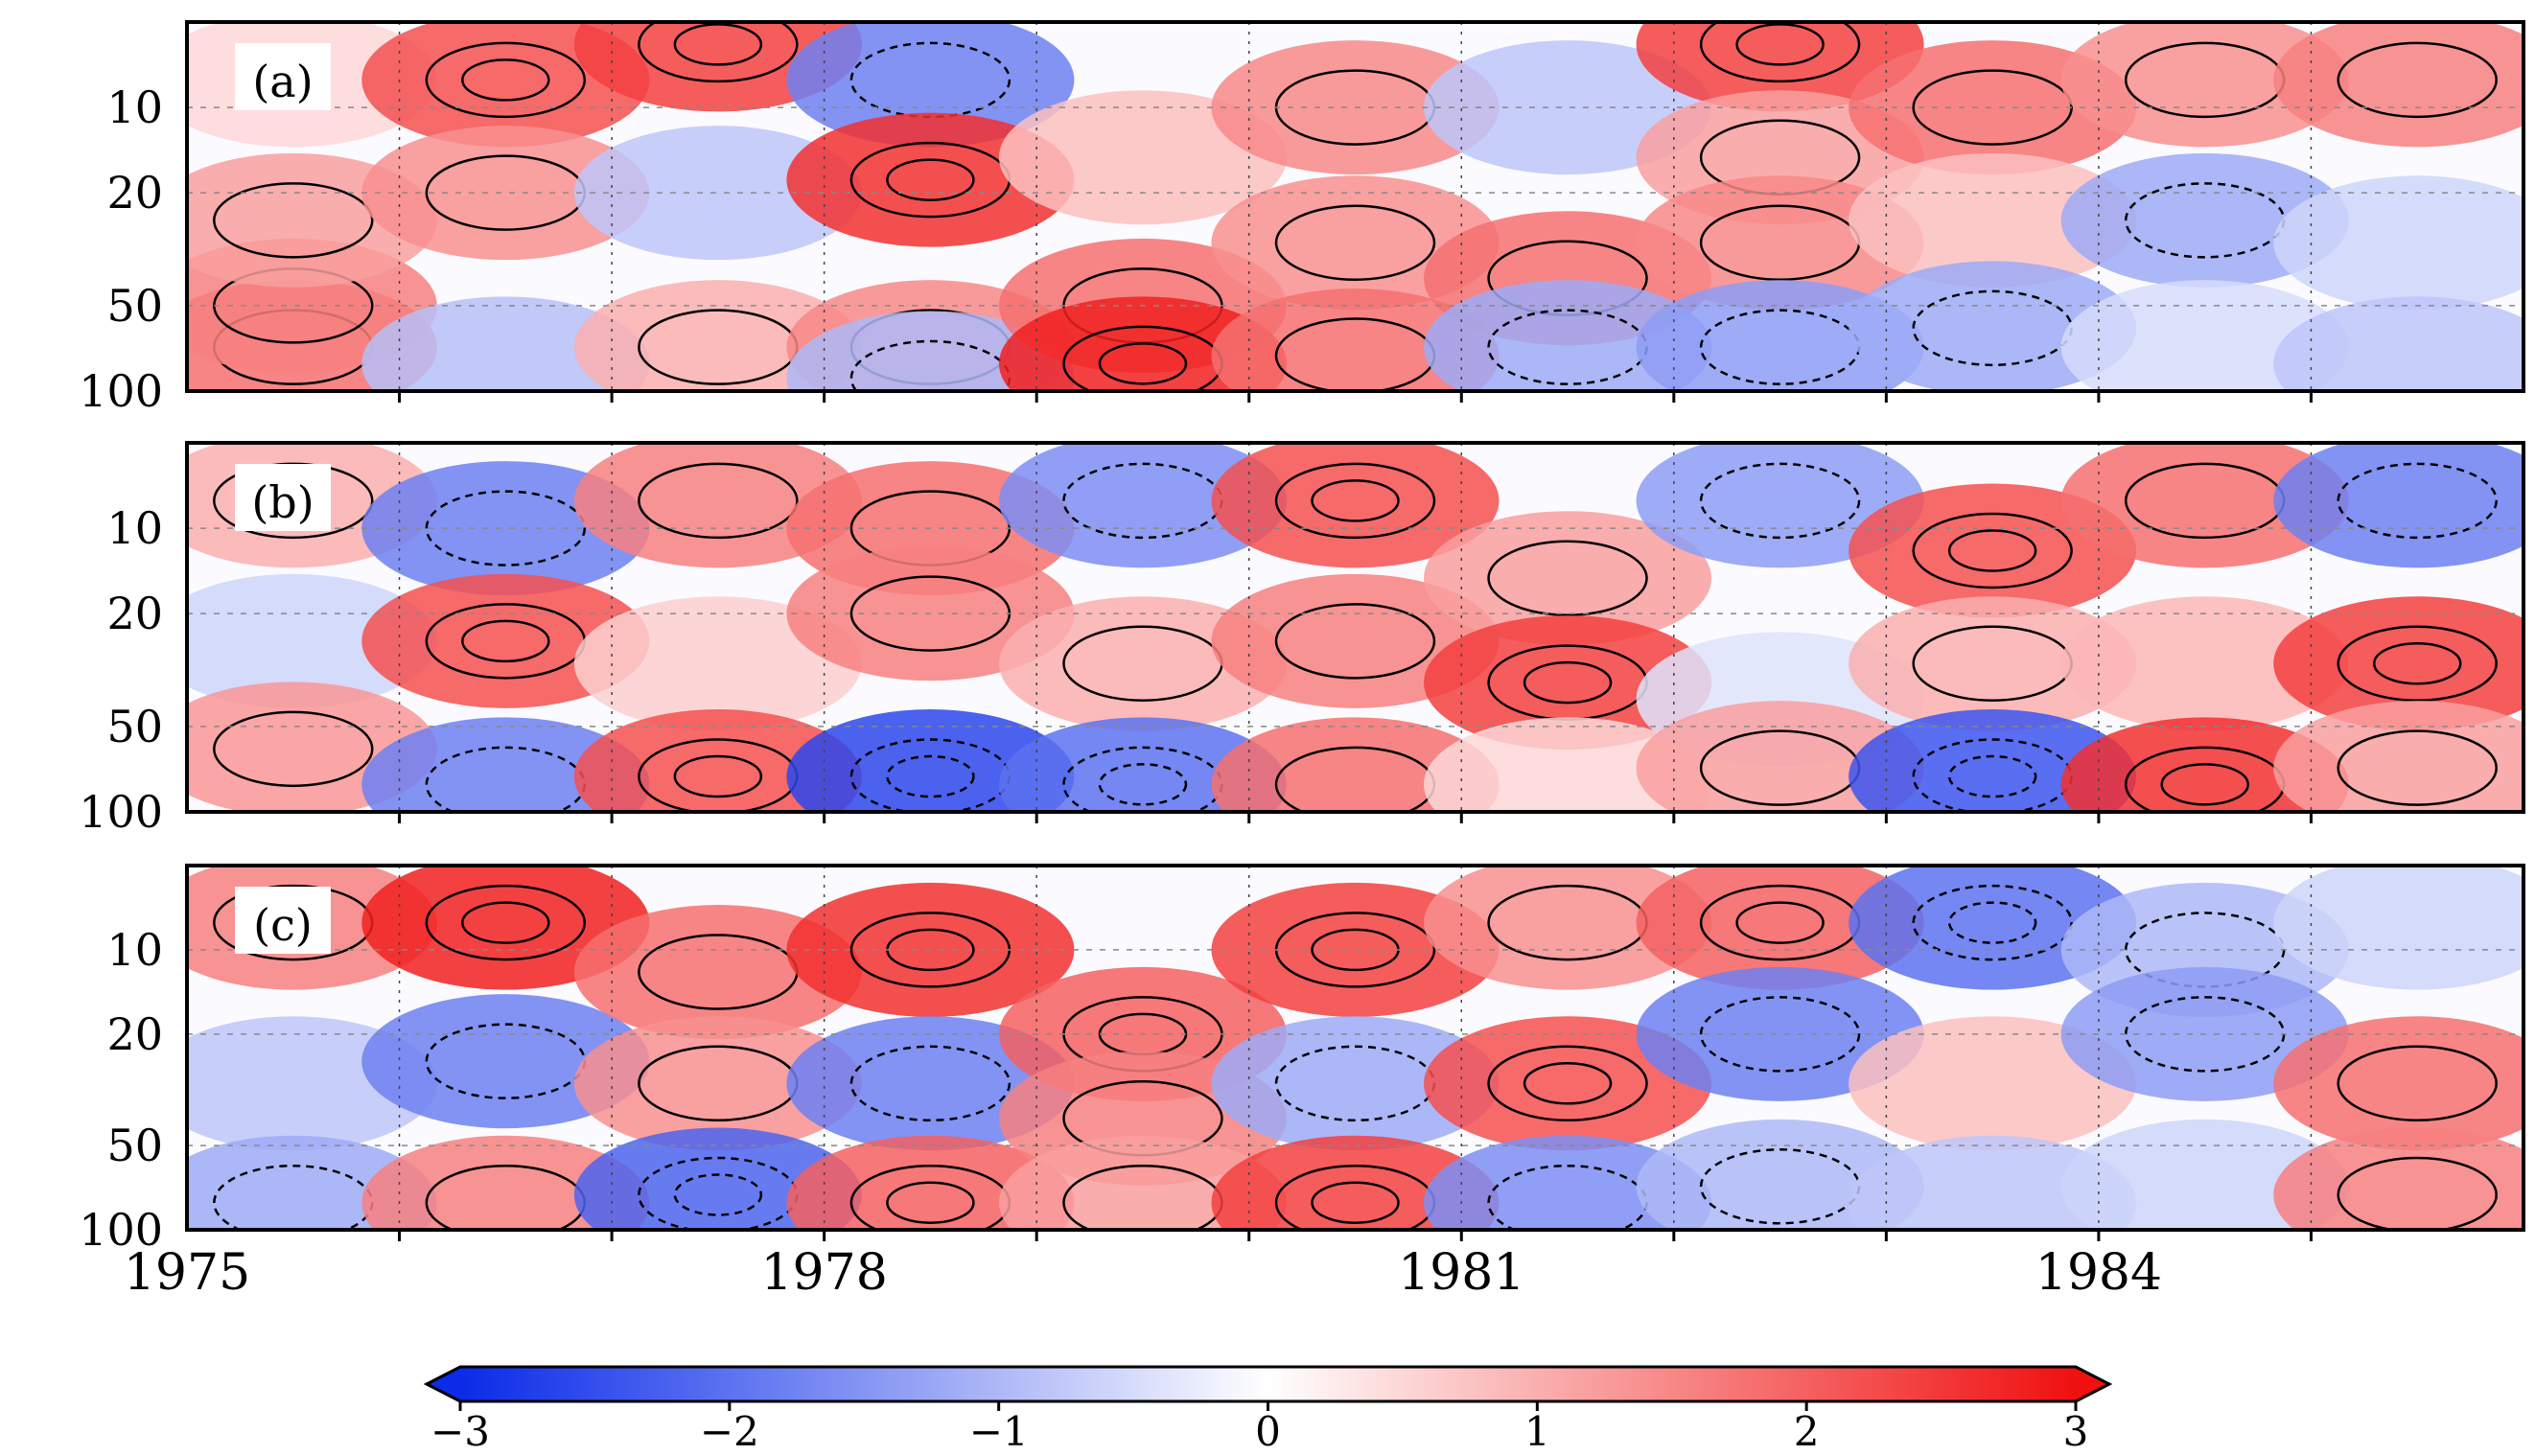 The image size is (2535, 1456). What do you see at coordinates (444, 1384) in the screenshot?
I see `colorbar-extend-low` at bounding box center [444, 1384].